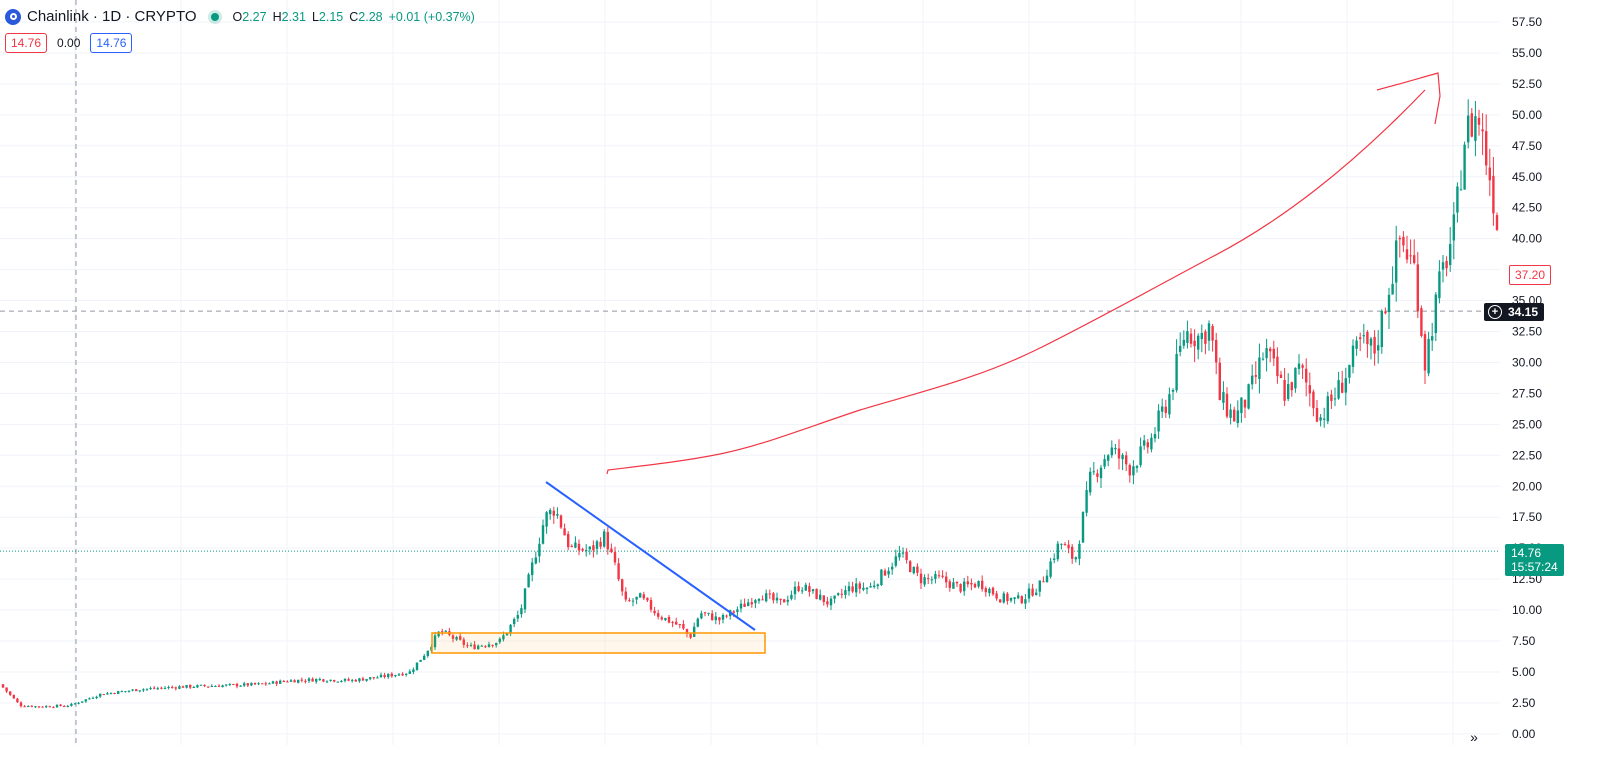 The image size is (1611, 765). What do you see at coordinates (1495, 312) in the screenshot?
I see `add-plus-icon: +` at bounding box center [1495, 312].